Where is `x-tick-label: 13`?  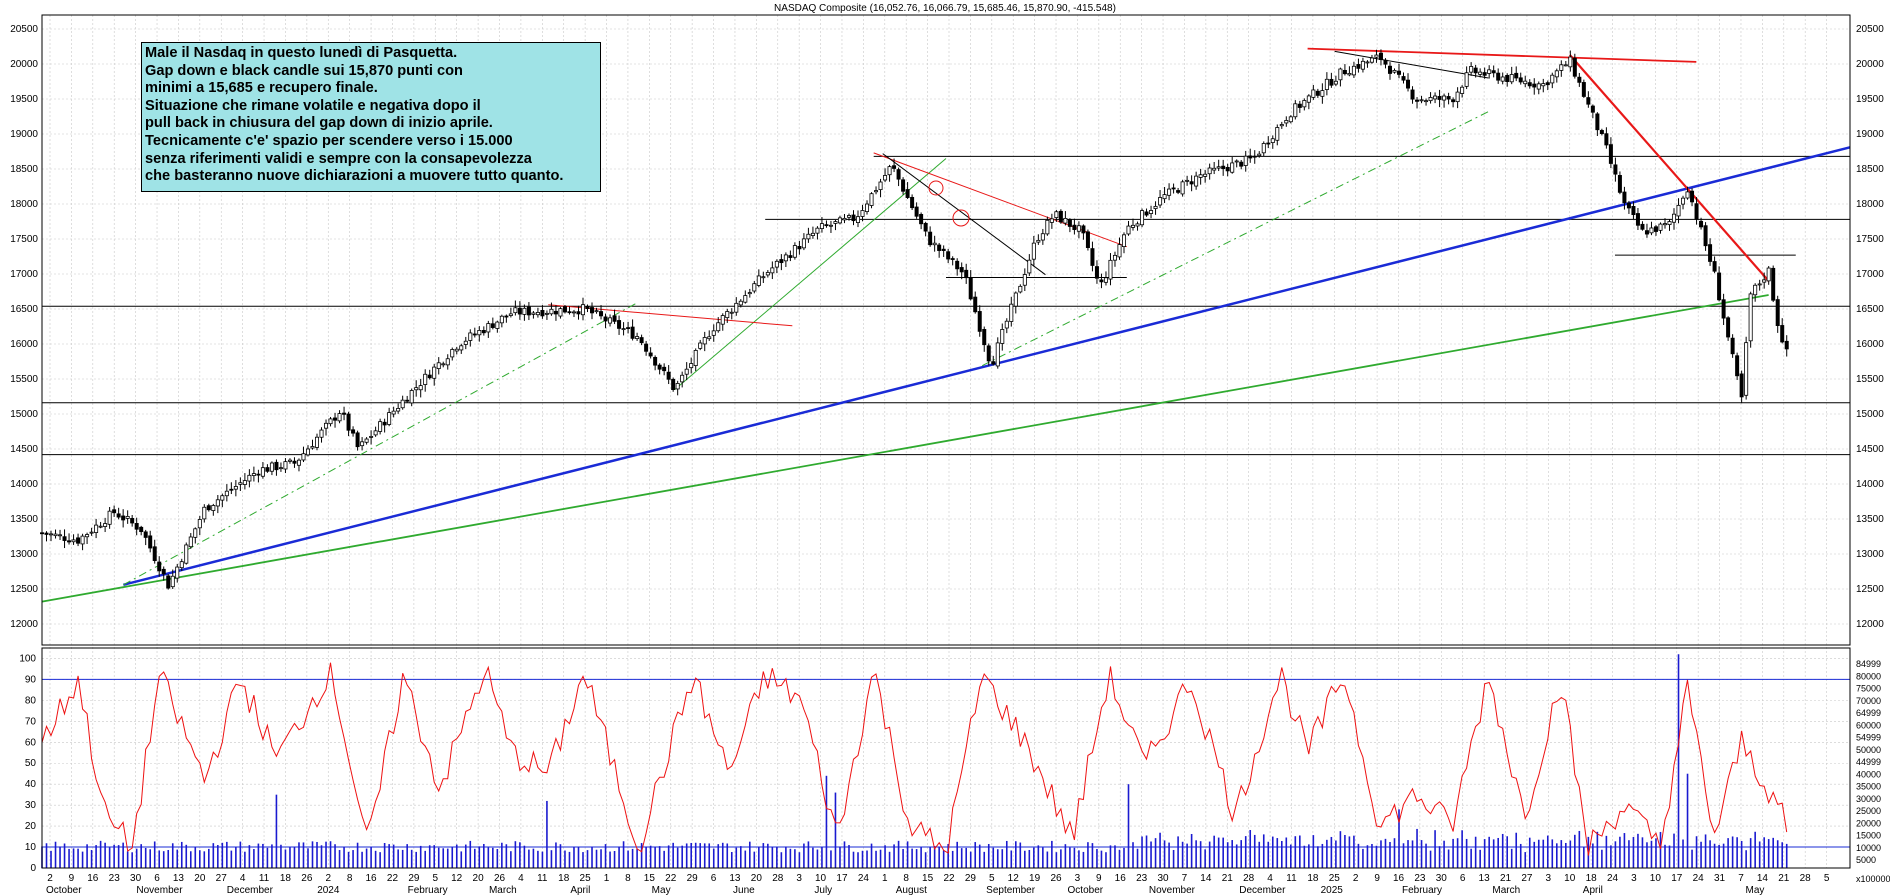
x-tick-label: 13 is located at coordinates (1485, 878).